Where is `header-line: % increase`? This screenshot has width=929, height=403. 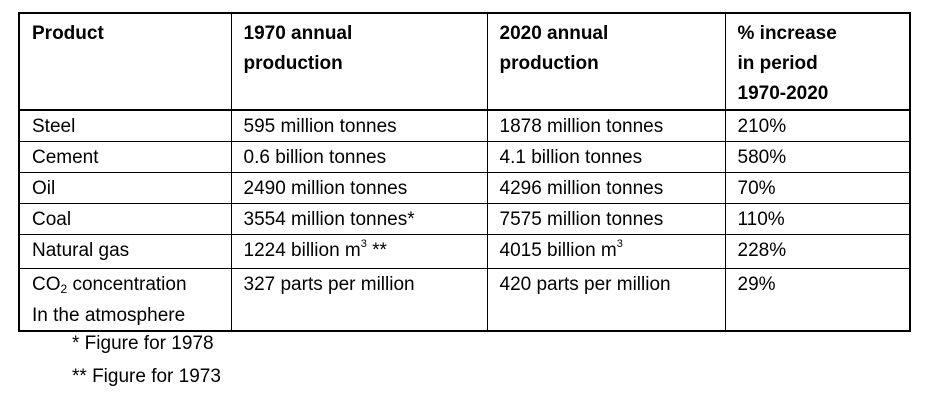 header-line: % increase is located at coordinates (787, 33).